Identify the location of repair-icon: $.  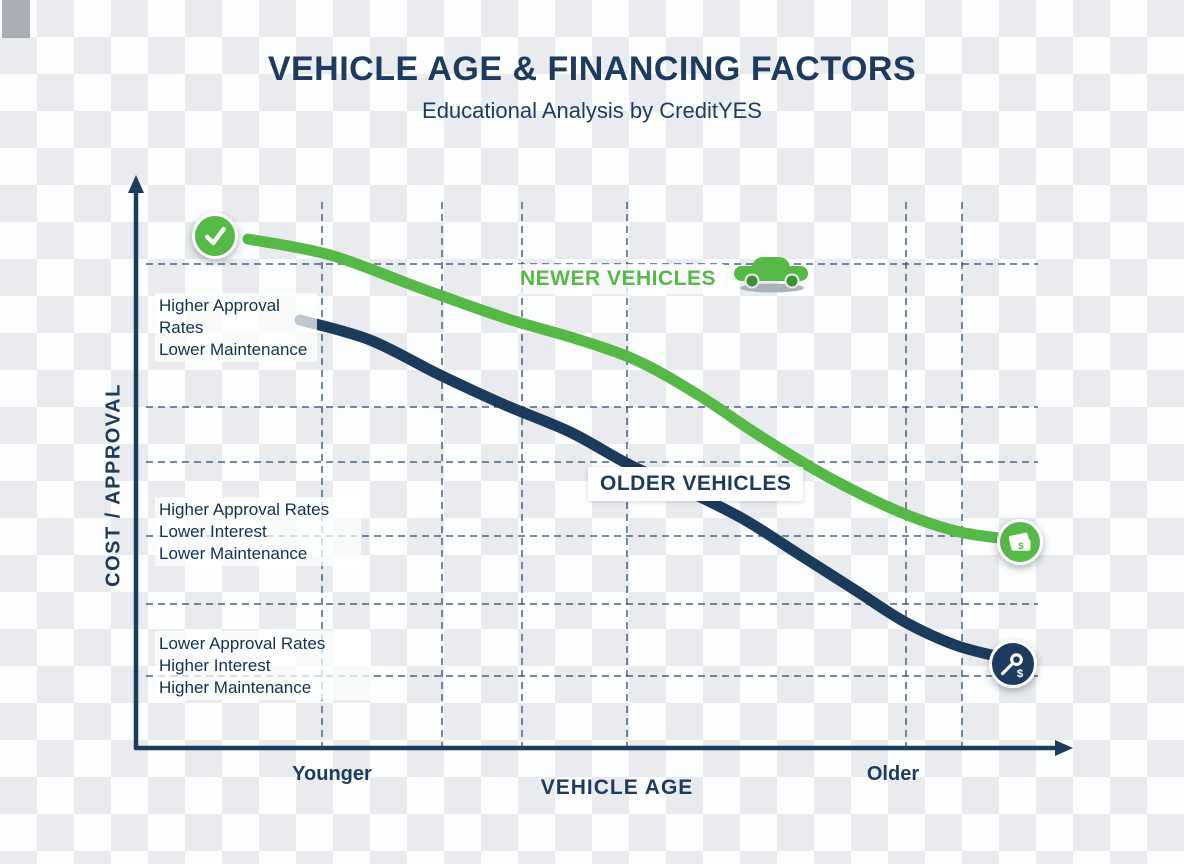
(1013, 664).